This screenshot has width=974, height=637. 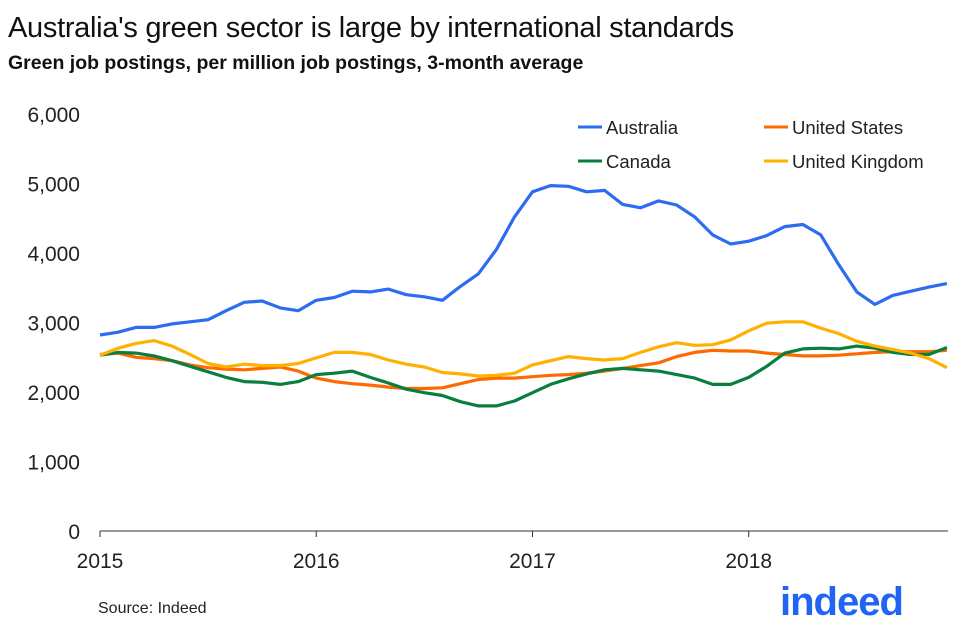 I want to click on series-line-united-kingdom, so click(x=523, y=349).